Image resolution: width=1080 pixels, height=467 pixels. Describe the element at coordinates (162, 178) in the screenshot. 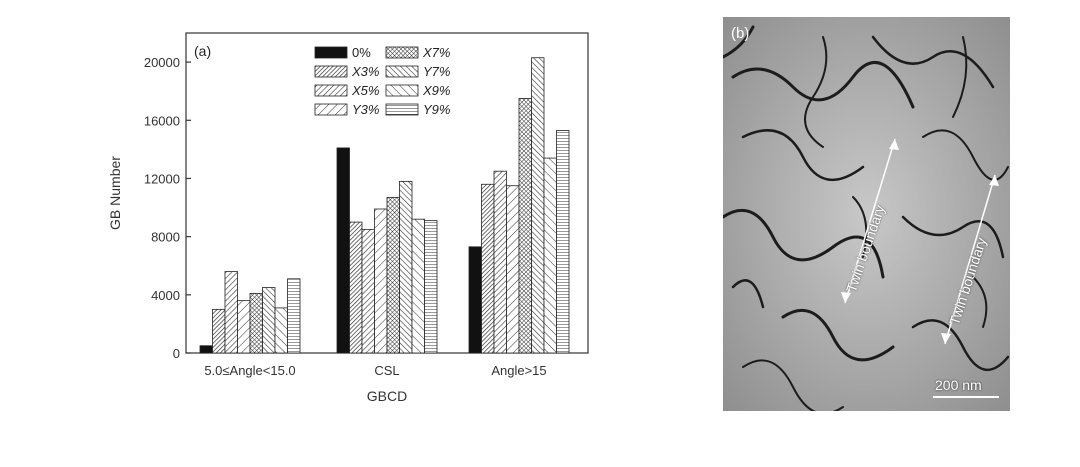

I see `y-tick-label: 12000` at that location.